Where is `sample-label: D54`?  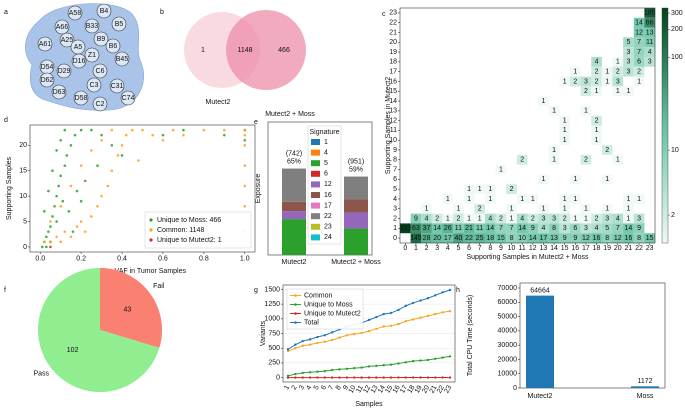
sample-label: D54 is located at coordinates (47, 67).